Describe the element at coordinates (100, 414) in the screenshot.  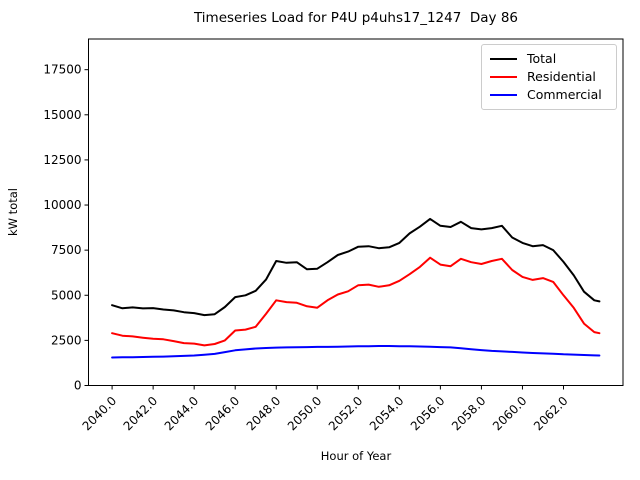
I see `x-tick-label: 2040.0` at that location.